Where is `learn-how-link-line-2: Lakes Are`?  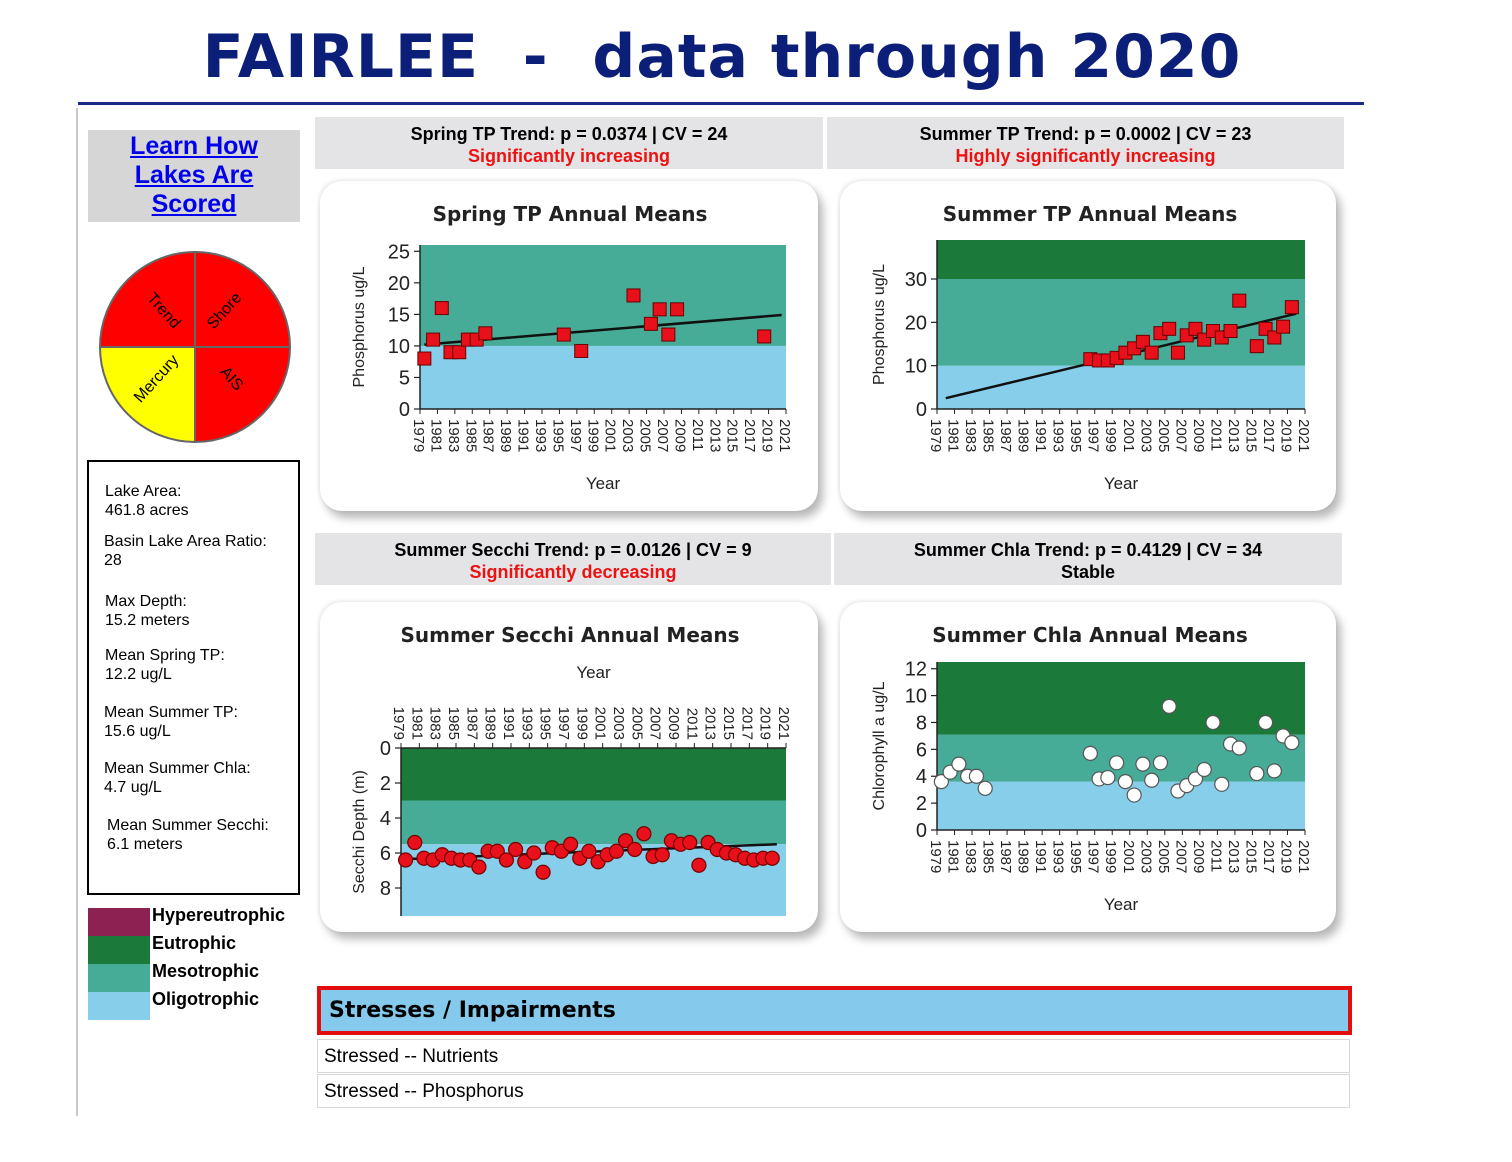 learn-how-link-line-2: Lakes Are is located at coordinates (194, 175).